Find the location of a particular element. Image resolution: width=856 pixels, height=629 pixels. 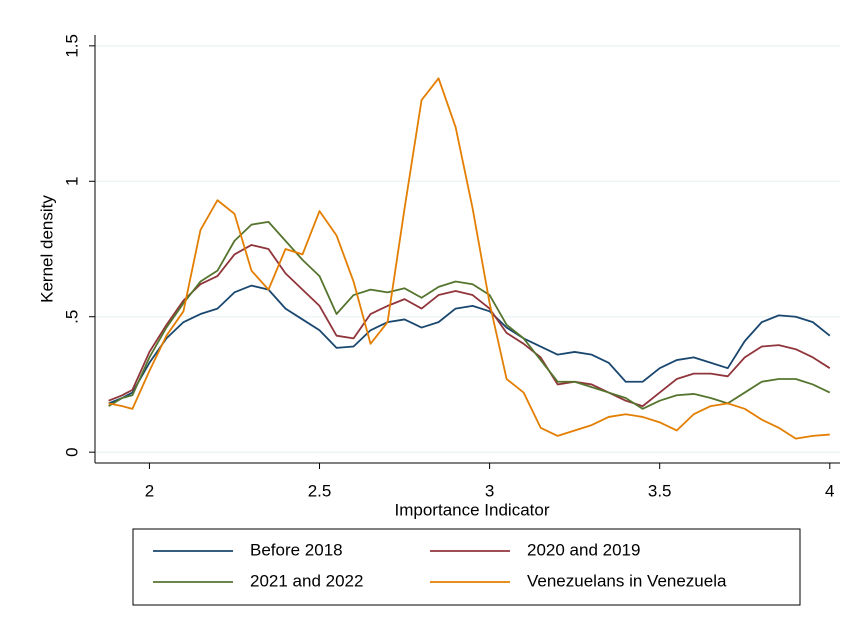

x-tick-label: 3 is located at coordinates (489, 490).